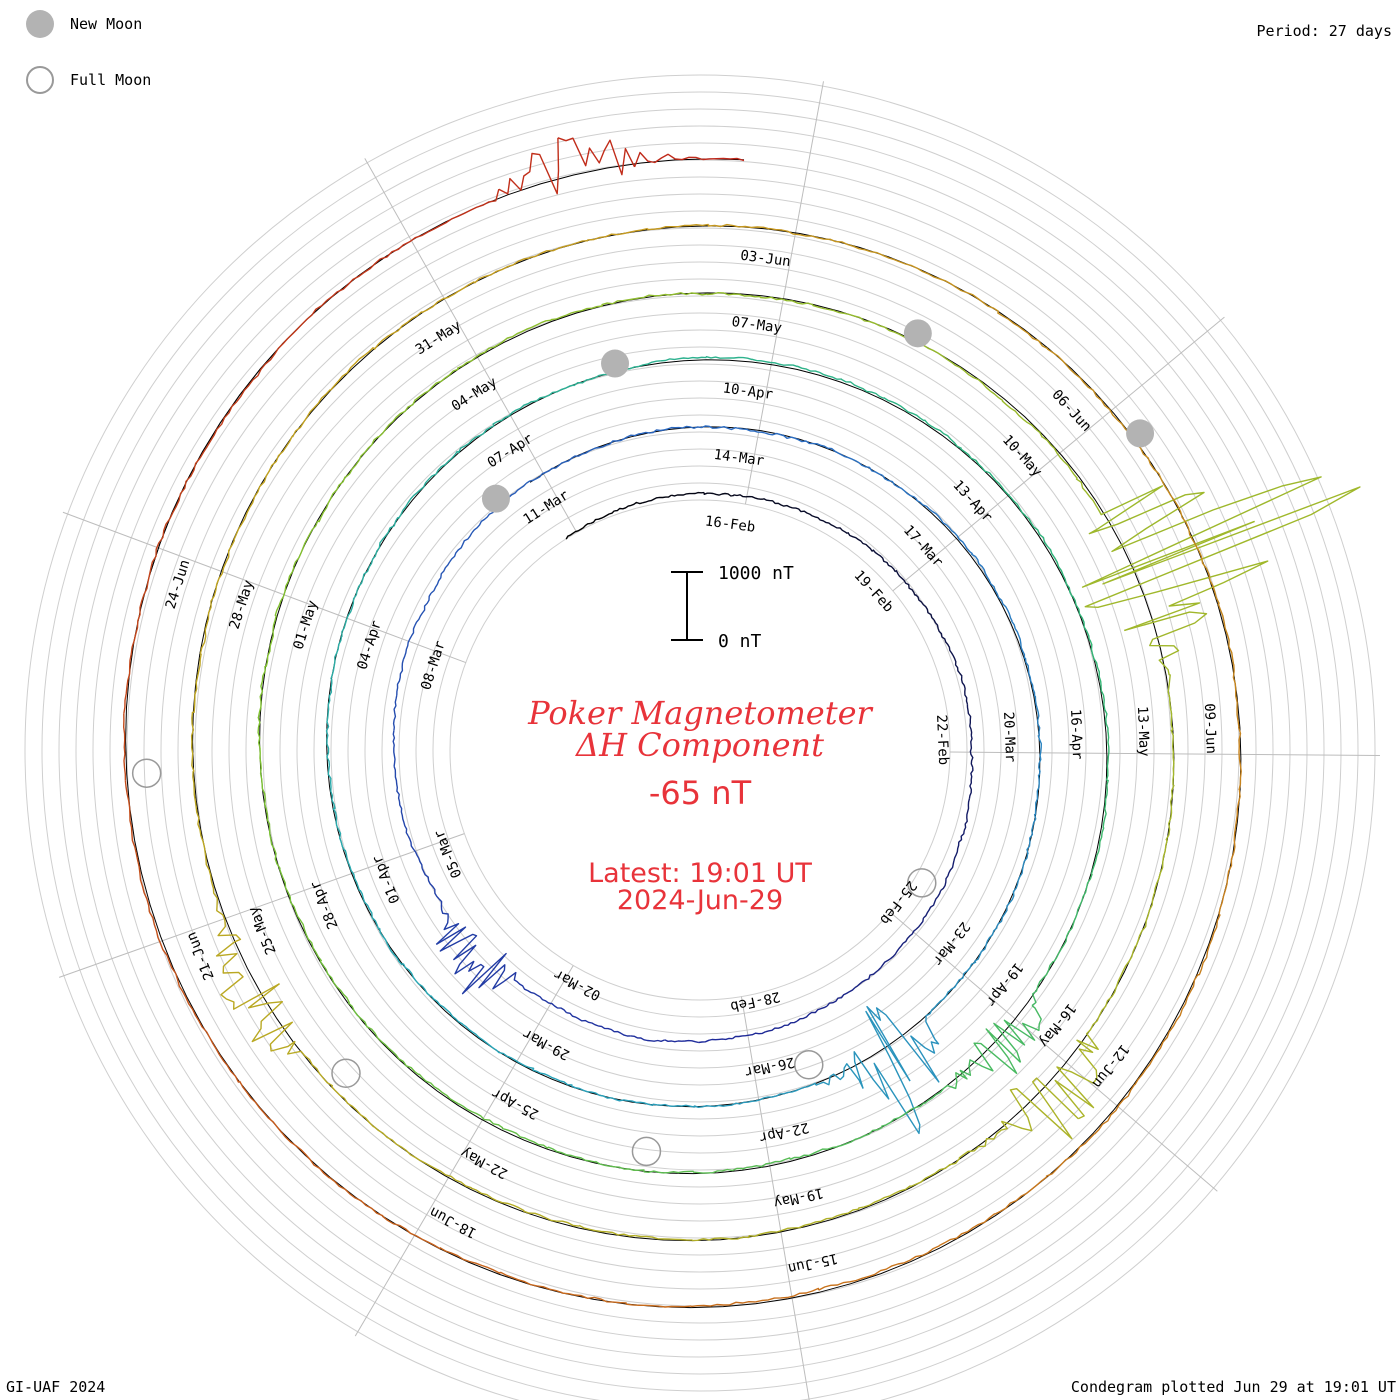 This screenshot has width=1400, height=1400. Describe the element at coordinates (1143, 731) in the screenshot. I see `date-tick-label: 13-May` at that location.